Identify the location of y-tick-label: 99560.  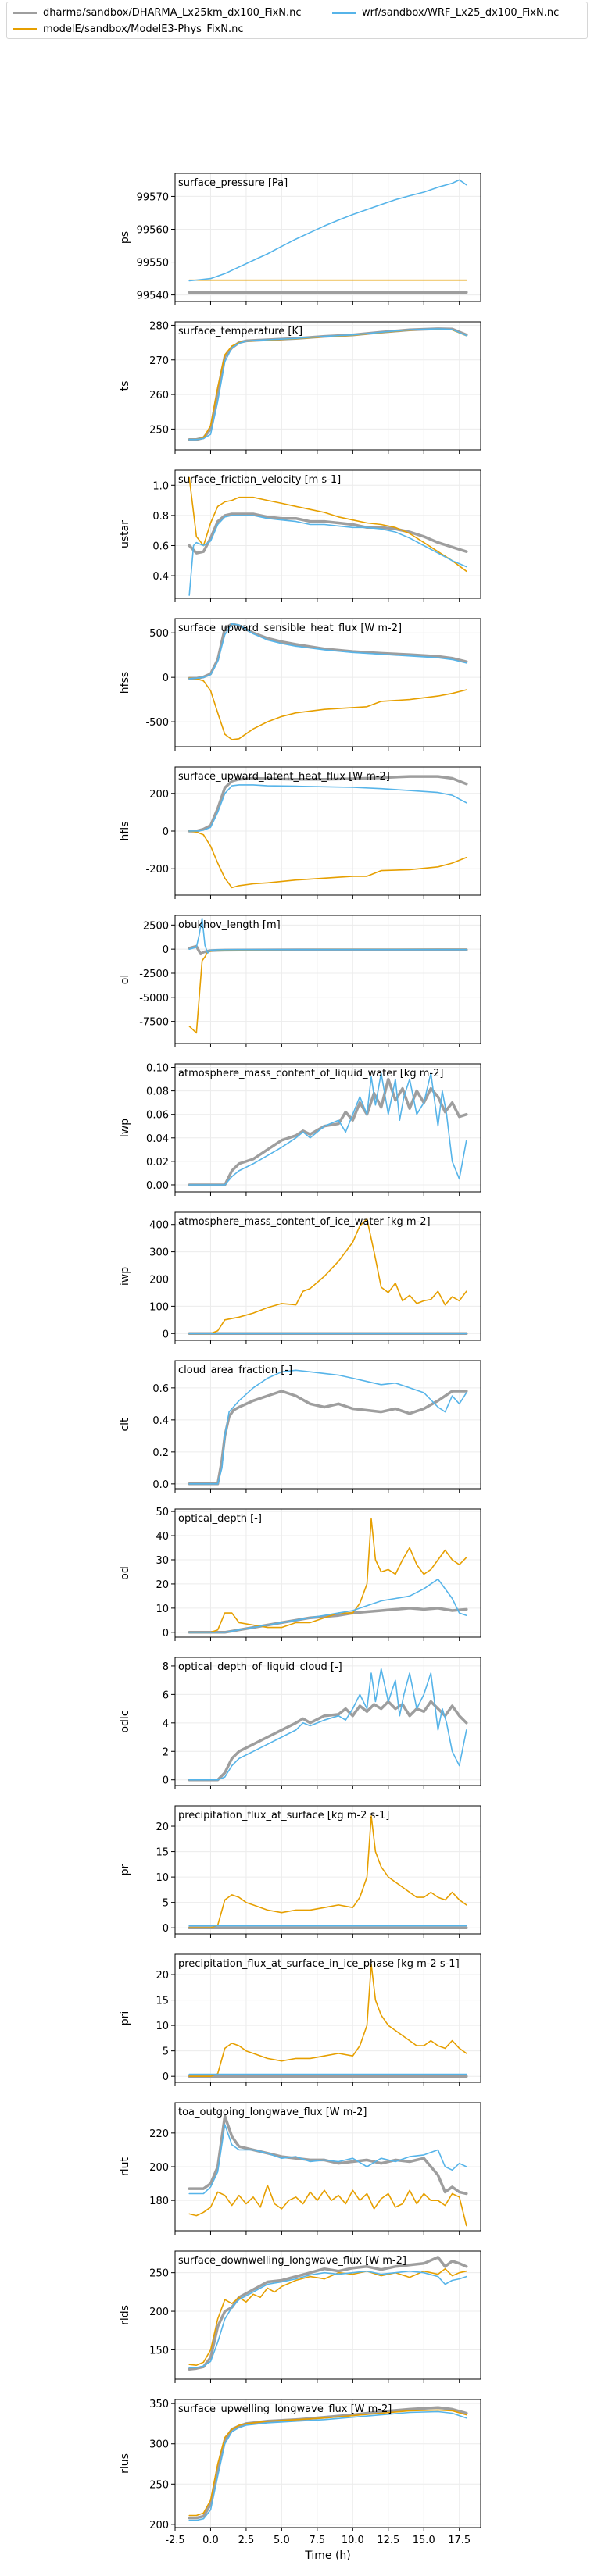
(153, 230).